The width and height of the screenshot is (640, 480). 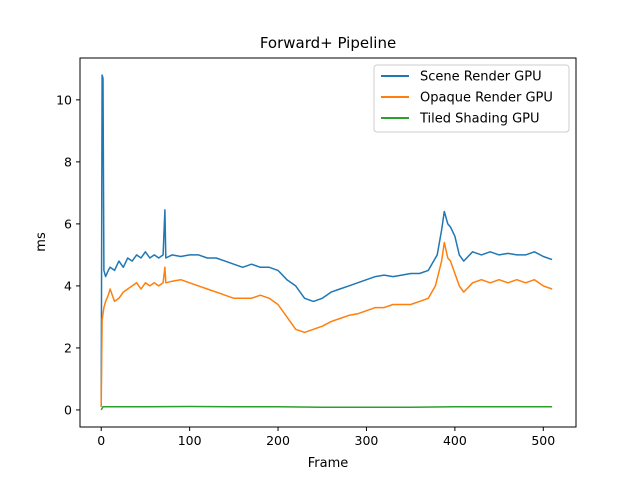 What do you see at coordinates (486, 98) in the screenshot?
I see `legend-label-1: Opaque Render GPU` at bounding box center [486, 98].